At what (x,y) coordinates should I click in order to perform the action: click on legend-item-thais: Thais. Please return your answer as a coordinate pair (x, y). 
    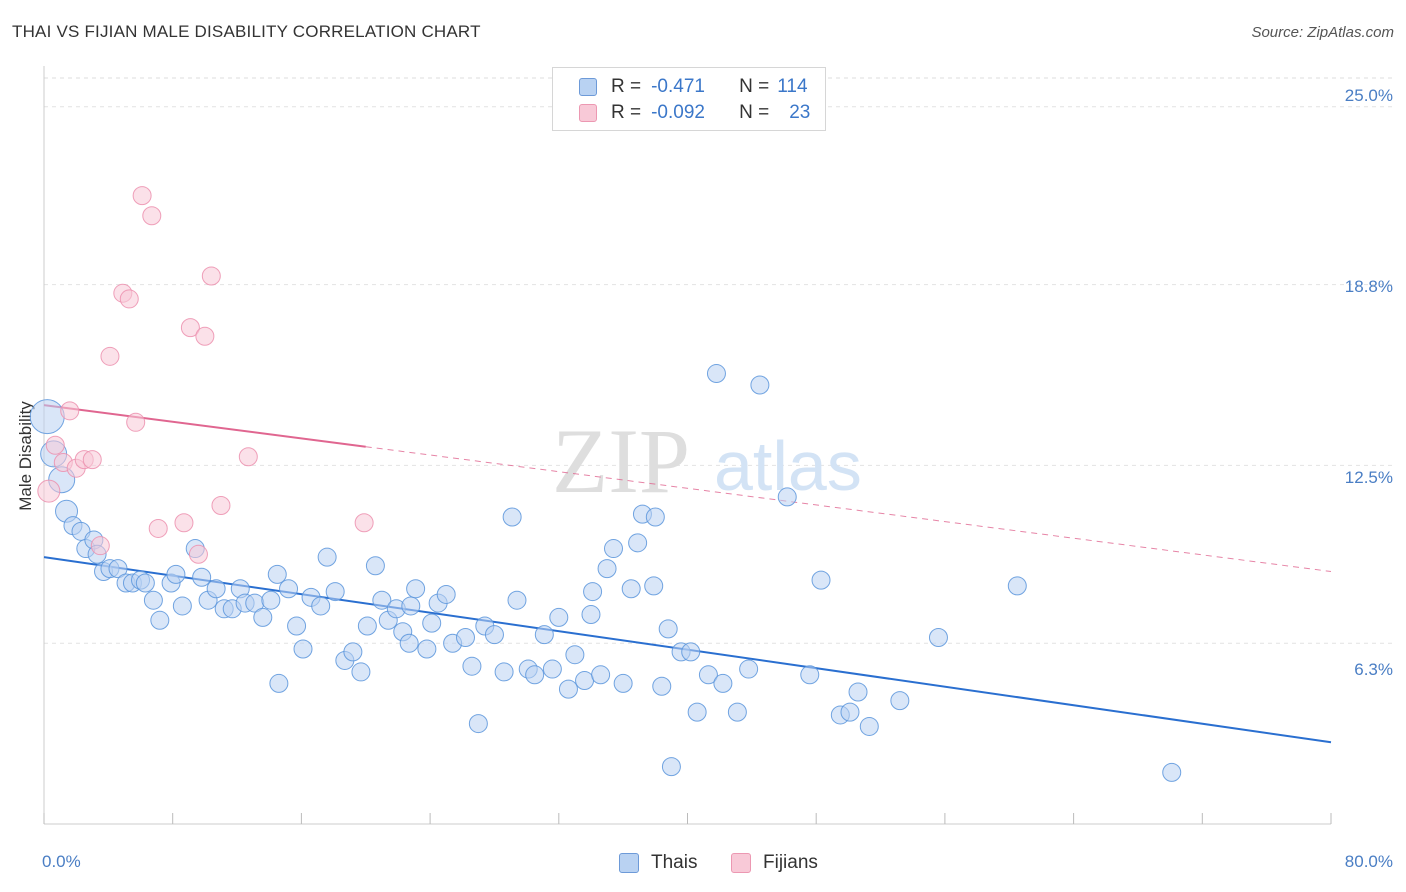
    Looking at the image, I should click on (658, 863).